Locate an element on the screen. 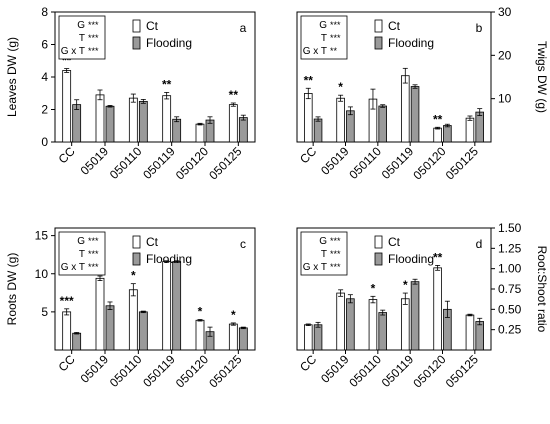  panel-letter: b is located at coordinates (479, 28).